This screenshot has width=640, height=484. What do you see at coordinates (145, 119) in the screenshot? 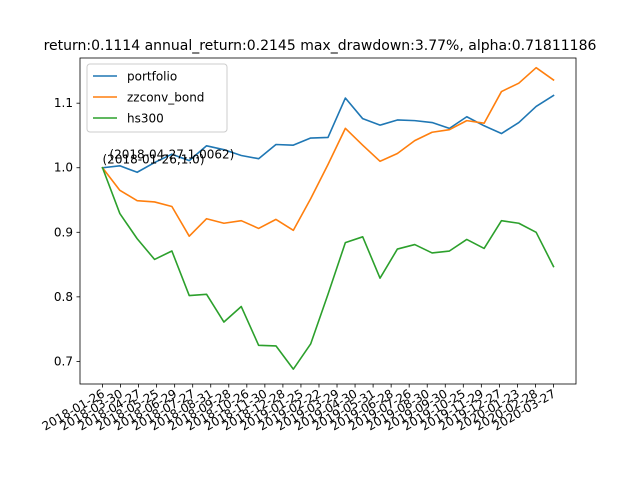
I see `legend-label-hs300: hs300` at bounding box center [145, 119].